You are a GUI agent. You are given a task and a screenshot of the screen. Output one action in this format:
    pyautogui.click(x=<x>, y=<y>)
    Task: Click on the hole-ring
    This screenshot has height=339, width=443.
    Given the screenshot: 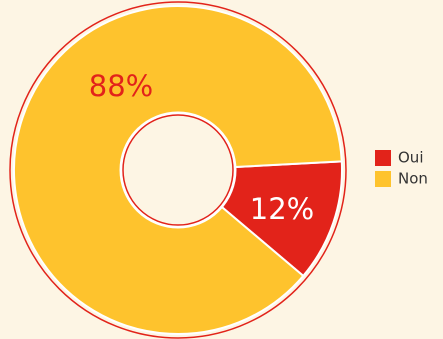 What is the action you would take?
    pyautogui.click(x=178, y=170)
    